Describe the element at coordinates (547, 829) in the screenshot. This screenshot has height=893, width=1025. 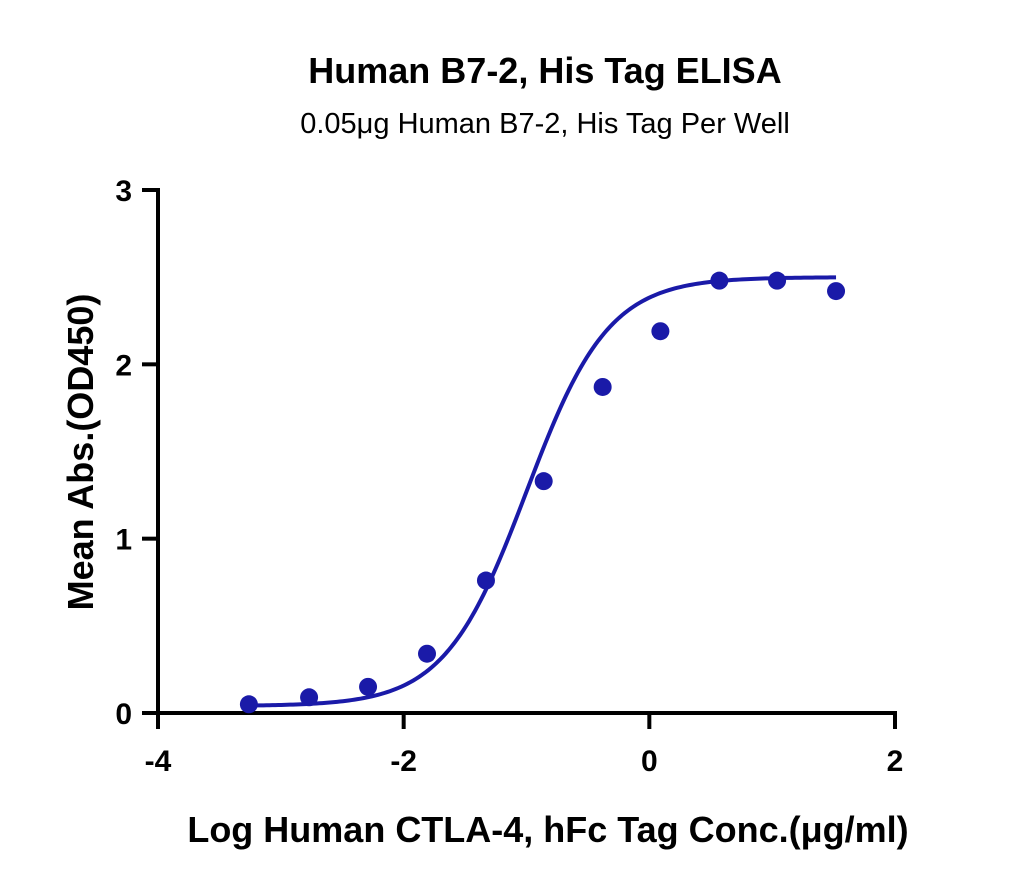
I see `x-axis-label: Log Human CTLA-4, hFc Tag Conc.(μg/ml)` at that location.